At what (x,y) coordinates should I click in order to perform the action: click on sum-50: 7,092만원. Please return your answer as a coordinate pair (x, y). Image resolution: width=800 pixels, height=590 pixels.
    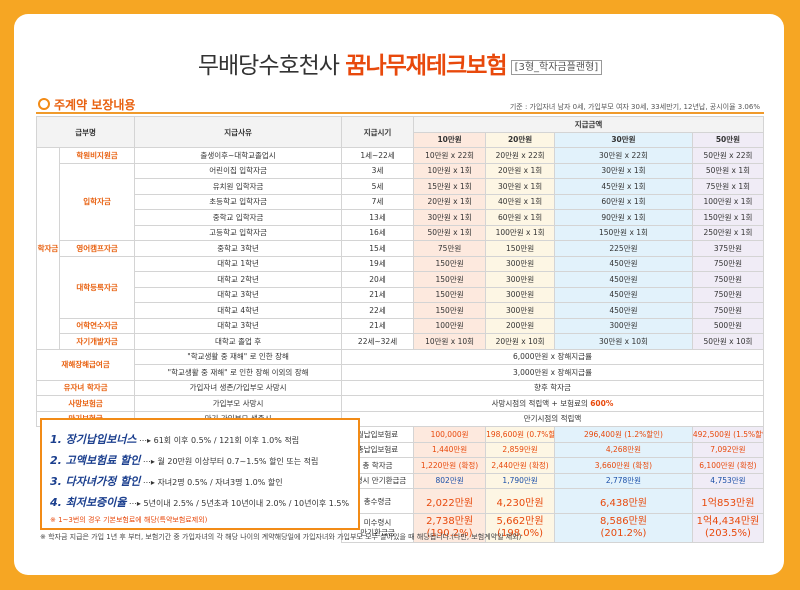
    Looking at the image, I should click on (728, 449).